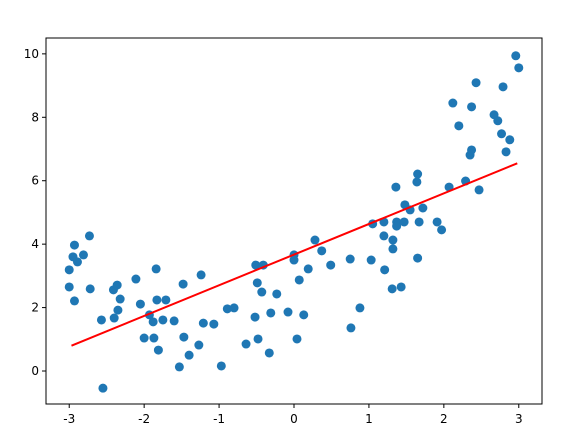  What do you see at coordinates (31, 54) in the screenshot?
I see `y-tick-label: 10` at bounding box center [31, 54].